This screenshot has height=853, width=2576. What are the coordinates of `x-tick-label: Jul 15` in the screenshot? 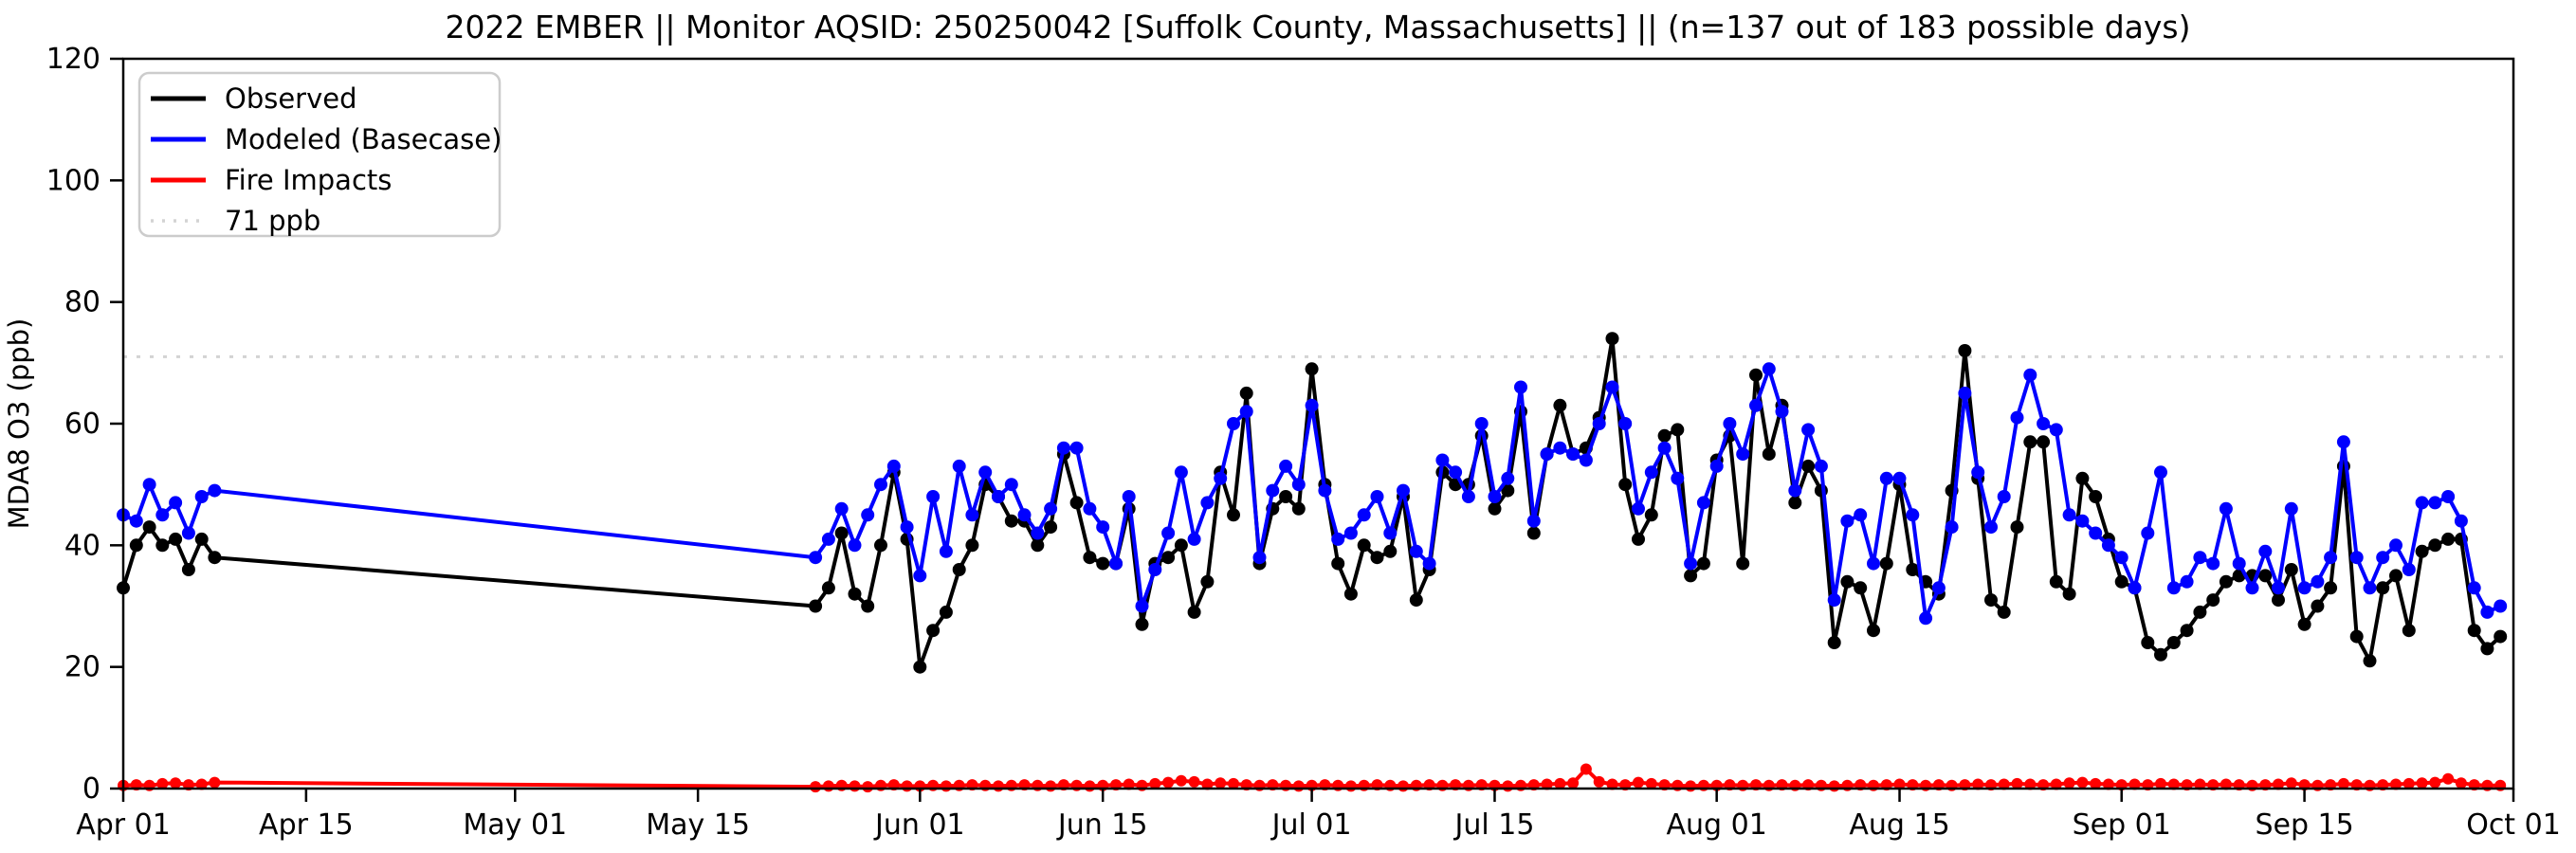 It's located at (1494, 825).